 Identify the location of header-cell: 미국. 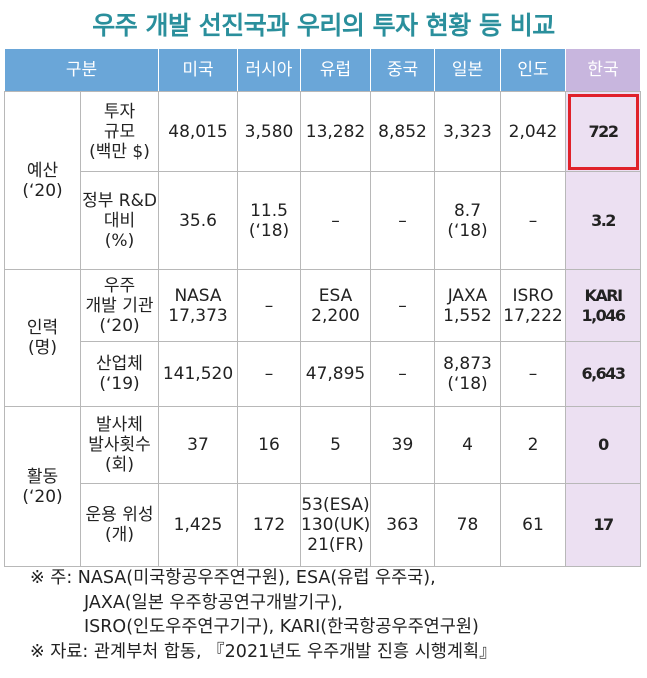
(198, 70).